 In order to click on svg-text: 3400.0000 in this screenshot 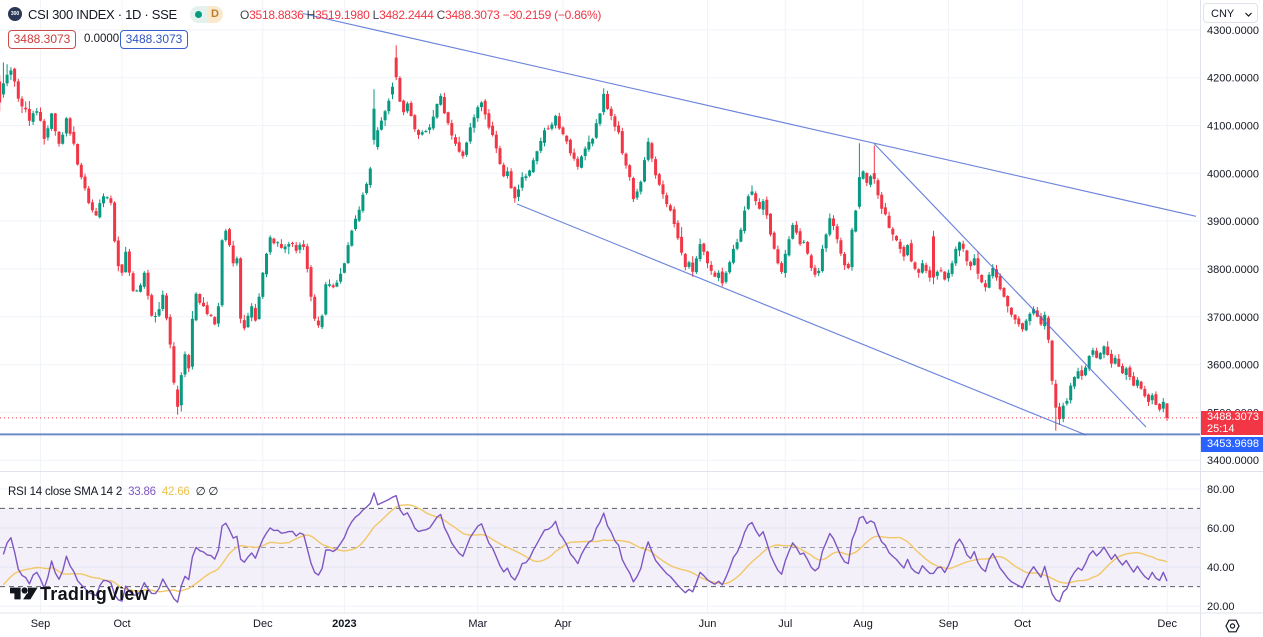, I will do `click(1233, 461)`.